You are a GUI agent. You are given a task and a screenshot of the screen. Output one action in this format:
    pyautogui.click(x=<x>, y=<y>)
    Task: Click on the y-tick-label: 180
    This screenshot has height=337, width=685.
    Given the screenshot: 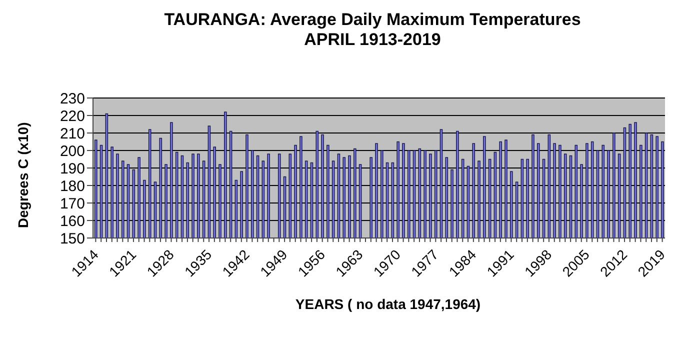 What is the action you would take?
    pyautogui.click(x=72, y=186)
    